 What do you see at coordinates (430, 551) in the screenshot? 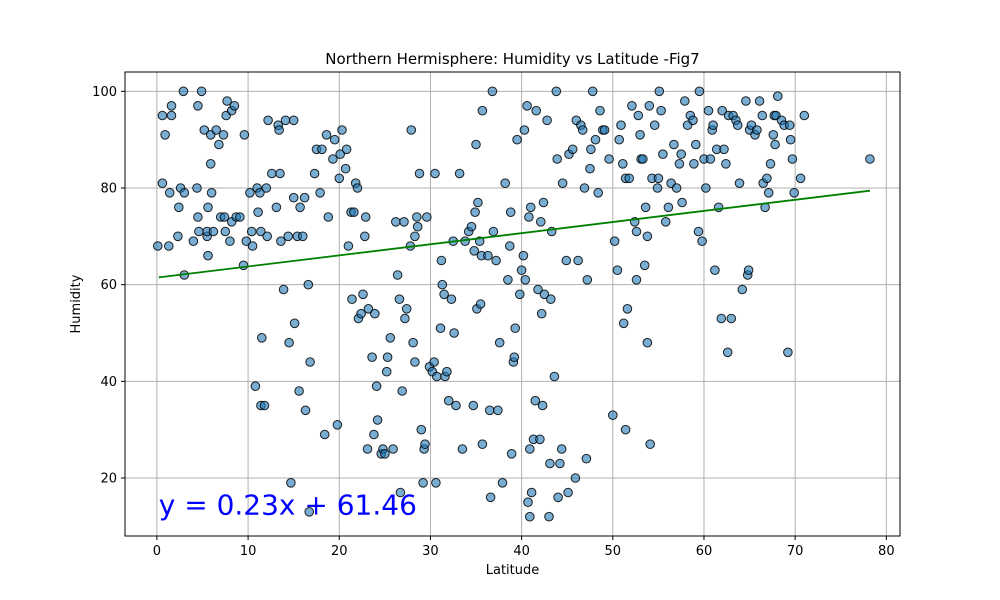
I see `x-tick-label: 30` at bounding box center [430, 551].